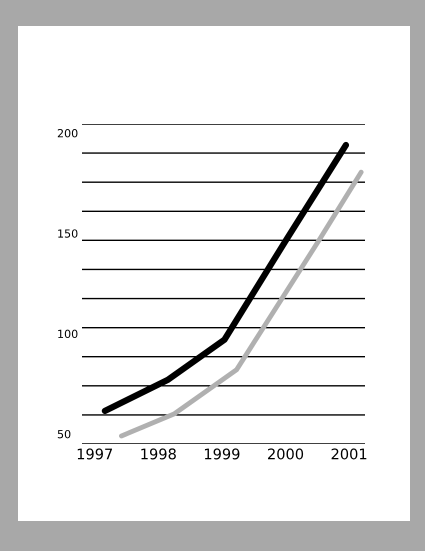  I want to click on x-tick-label: 2001, so click(349, 454).